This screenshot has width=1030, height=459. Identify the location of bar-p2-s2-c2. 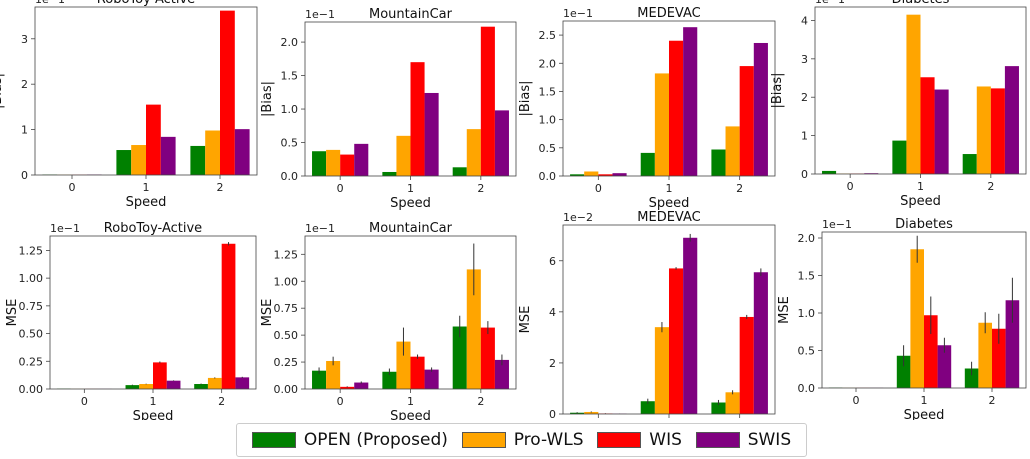
(747, 121).